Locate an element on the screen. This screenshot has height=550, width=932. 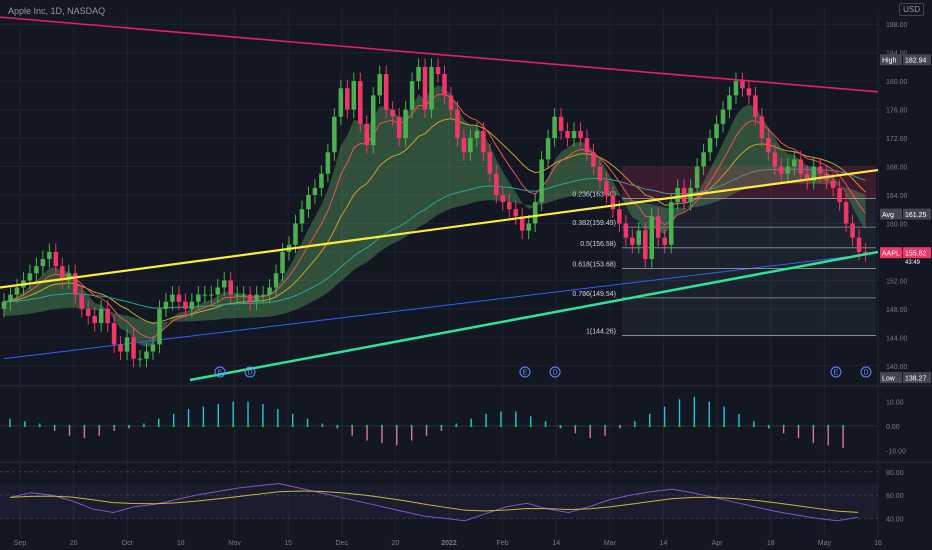
x-tick-label: May is located at coordinates (825, 543).